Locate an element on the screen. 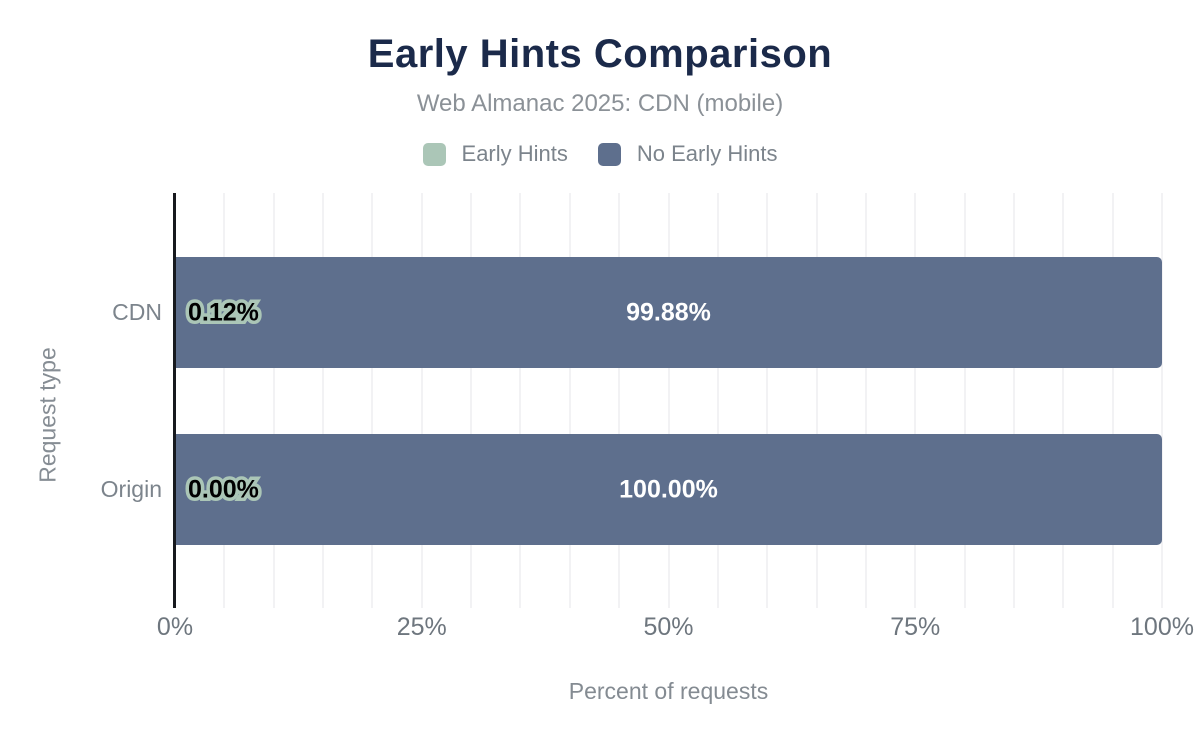  chart-subtitle: Web Almanac 2025: CDN (mobile) is located at coordinates (600, 103).